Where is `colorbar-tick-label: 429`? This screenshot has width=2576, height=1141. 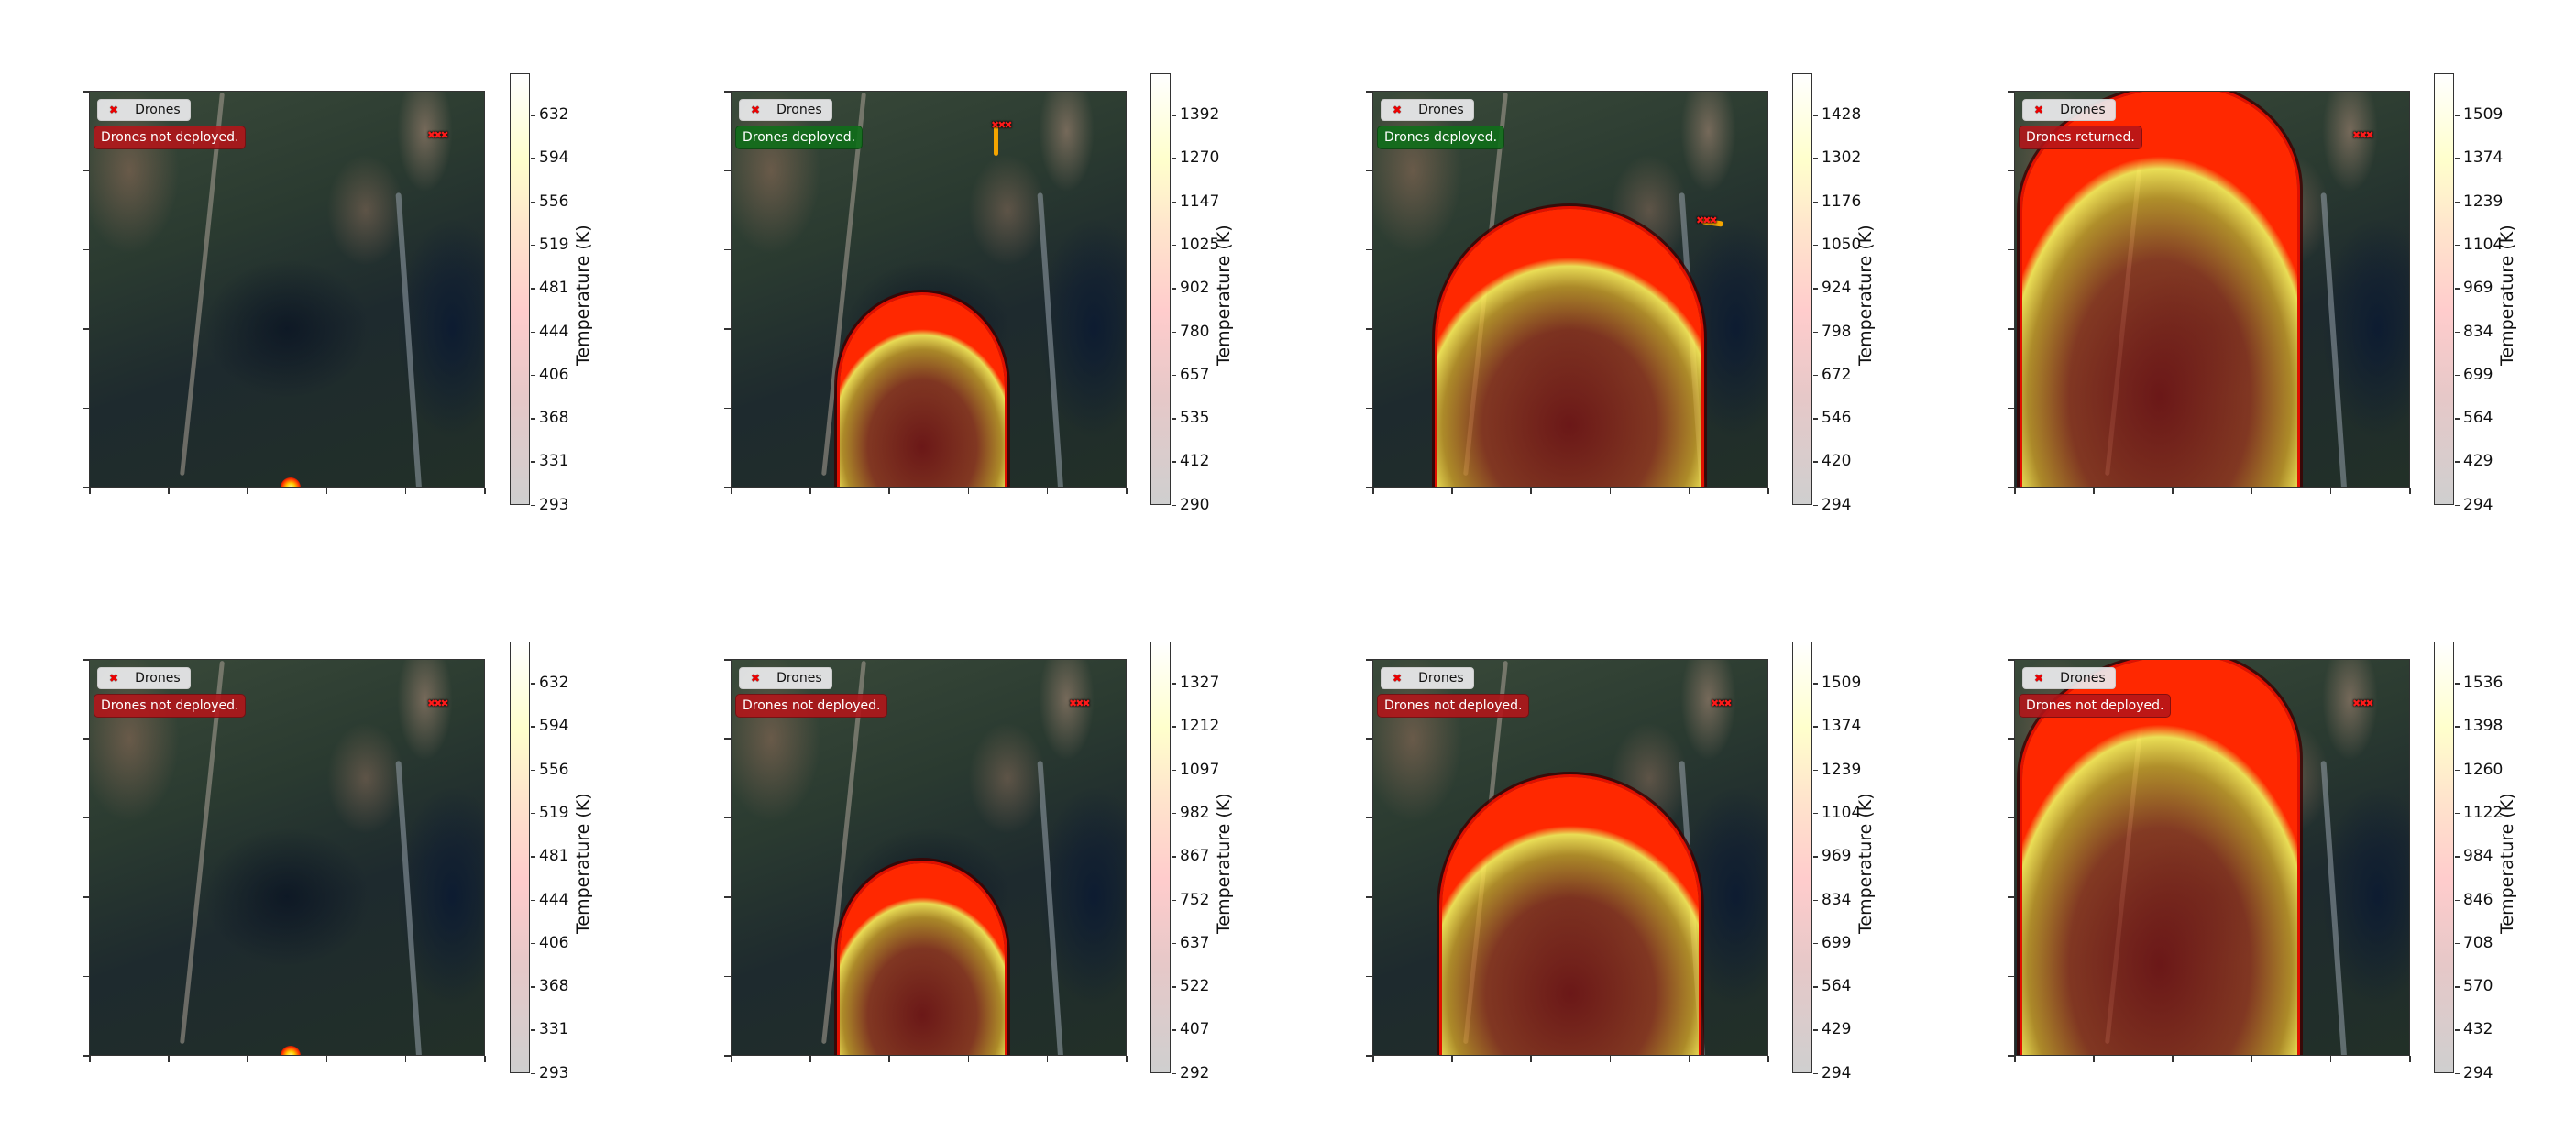
colorbar-tick-label: 429 is located at coordinates (2478, 461).